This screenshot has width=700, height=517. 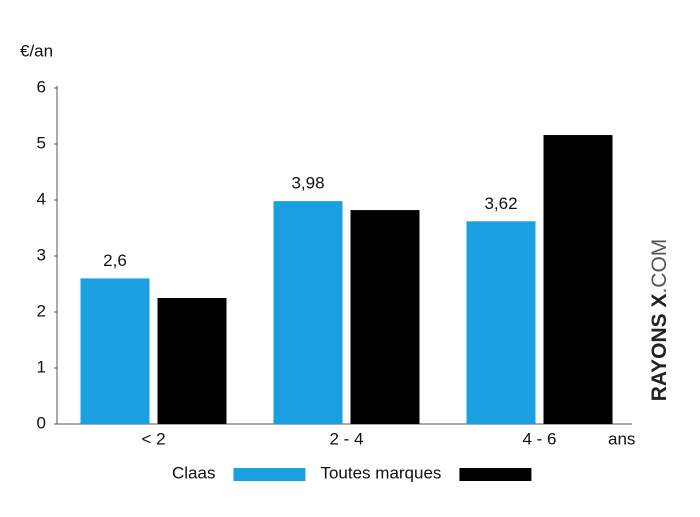 I want to click on y-tick-label: 0, so click(x=41, y=422).